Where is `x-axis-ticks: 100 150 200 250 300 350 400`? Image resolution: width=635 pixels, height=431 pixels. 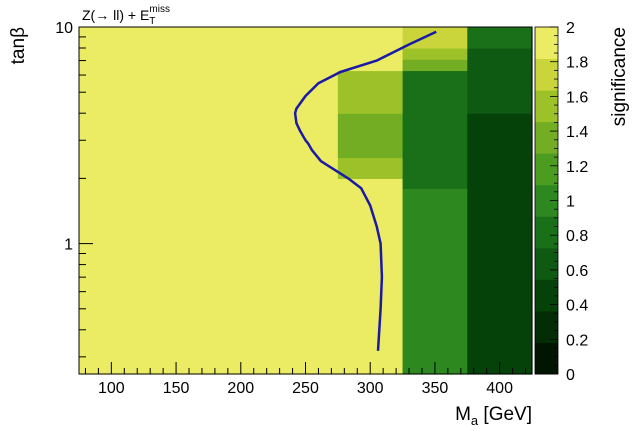 x-axis-ticks: 100 150 200 250 300 350 400 is located at coordinates (305, 379).